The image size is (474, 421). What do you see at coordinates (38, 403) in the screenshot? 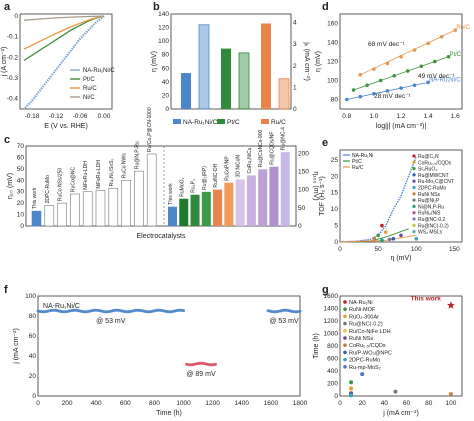
I see `panel-f-xtick: 0` at bounding box center [38, 403].